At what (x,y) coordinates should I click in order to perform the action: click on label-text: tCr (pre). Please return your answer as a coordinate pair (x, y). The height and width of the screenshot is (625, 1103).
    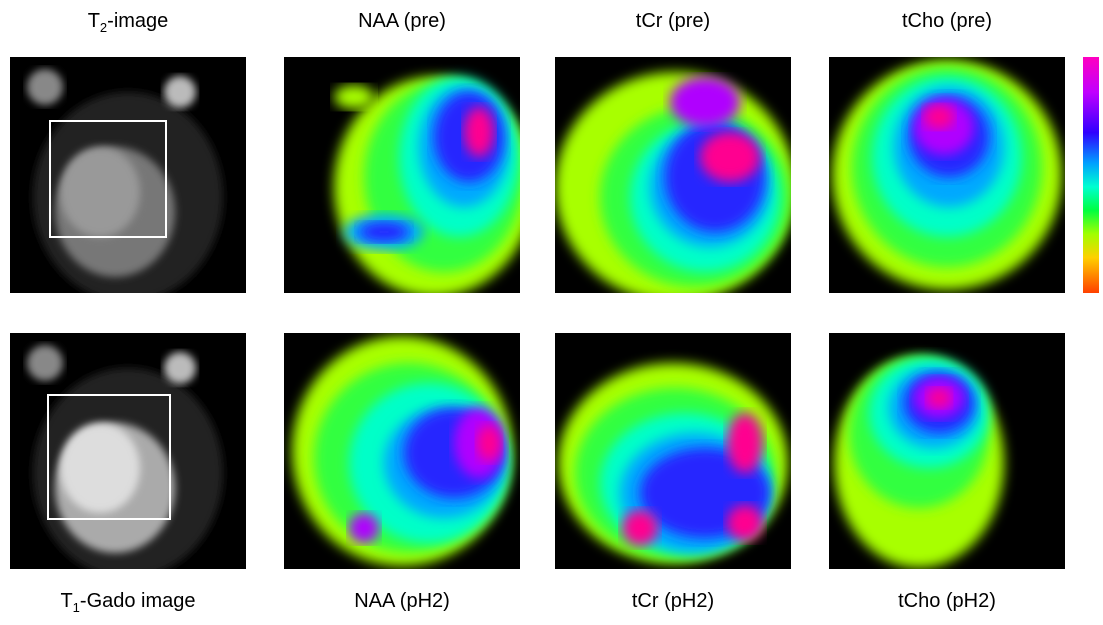
    Looking at the image, I should click on (673, 21).